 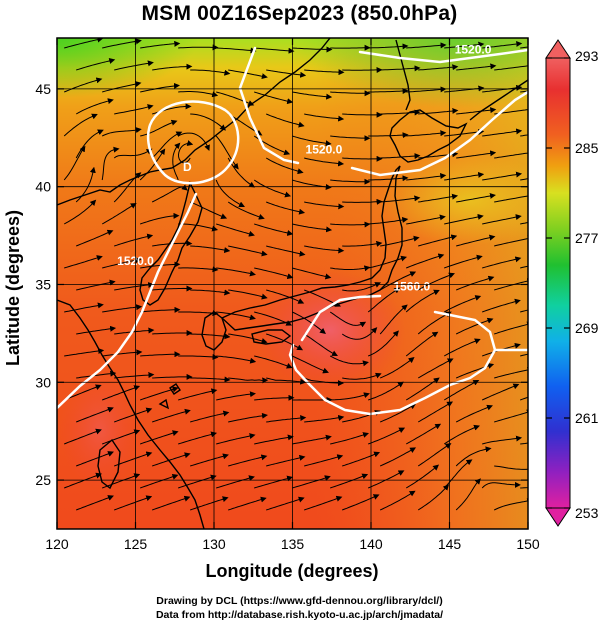 I want to click on contour-label-4: D, so click(x=187, y=167).